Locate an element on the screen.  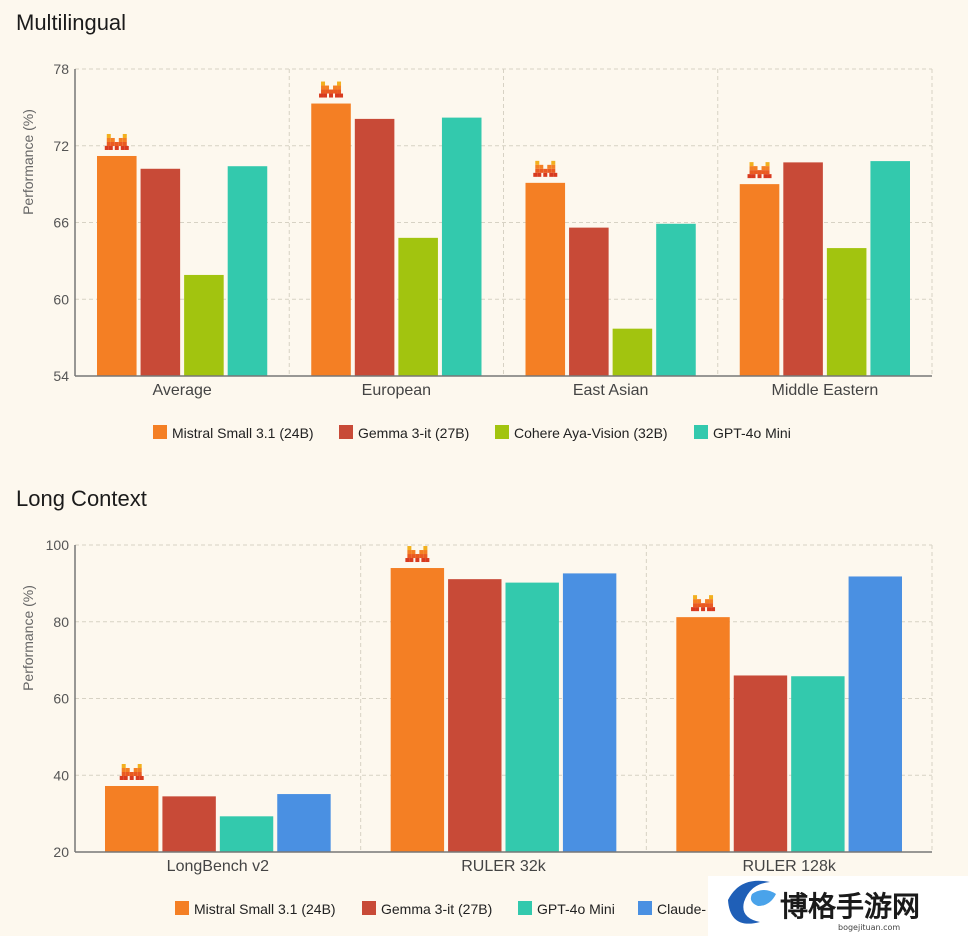
y-tick-label: 80 is located at coordinates (61, 622).